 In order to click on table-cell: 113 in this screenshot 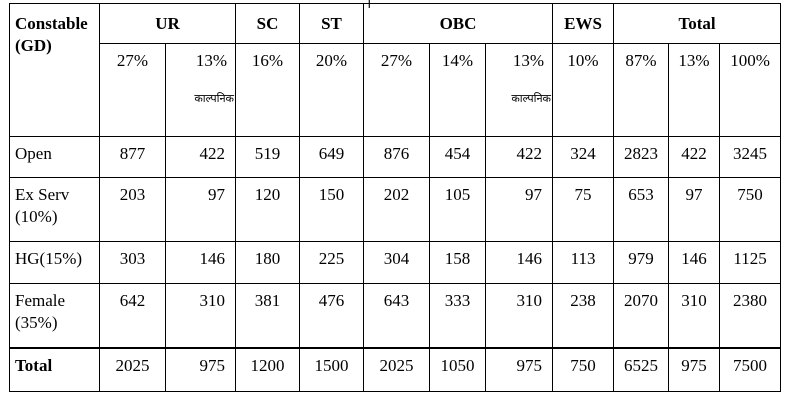, I will do `click(583, 262)`.